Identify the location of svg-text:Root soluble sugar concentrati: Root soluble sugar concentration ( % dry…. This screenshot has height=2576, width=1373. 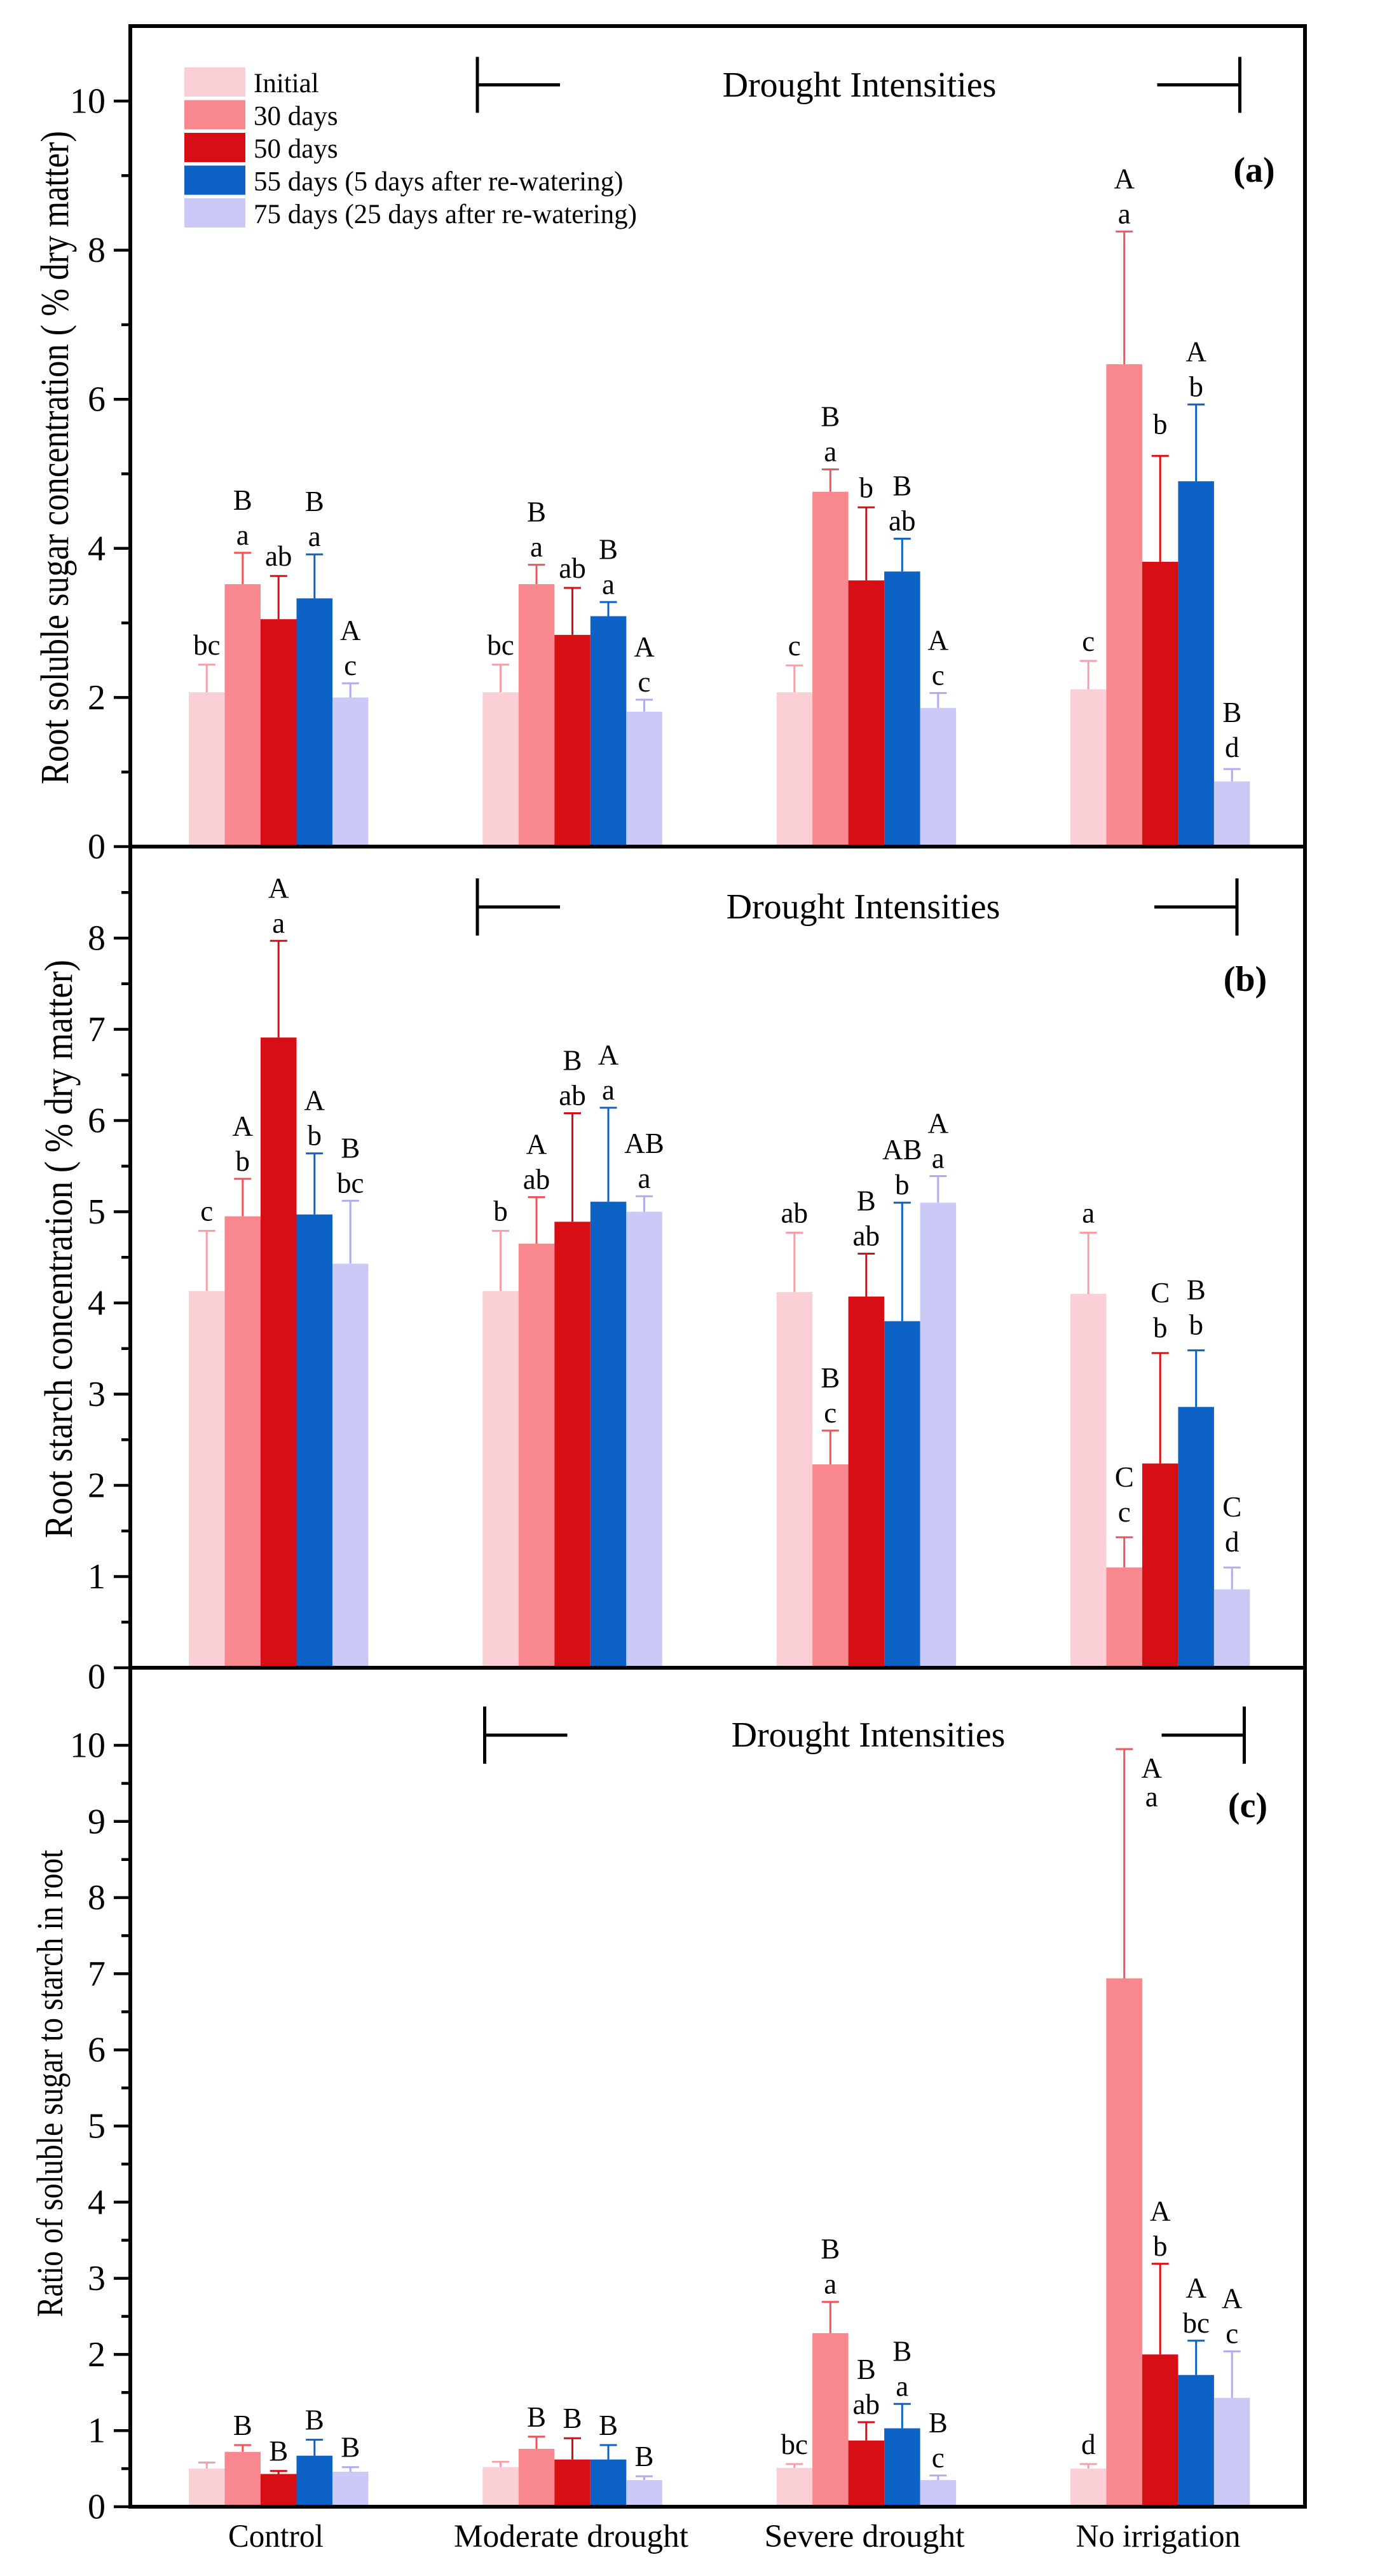
(55, 457).